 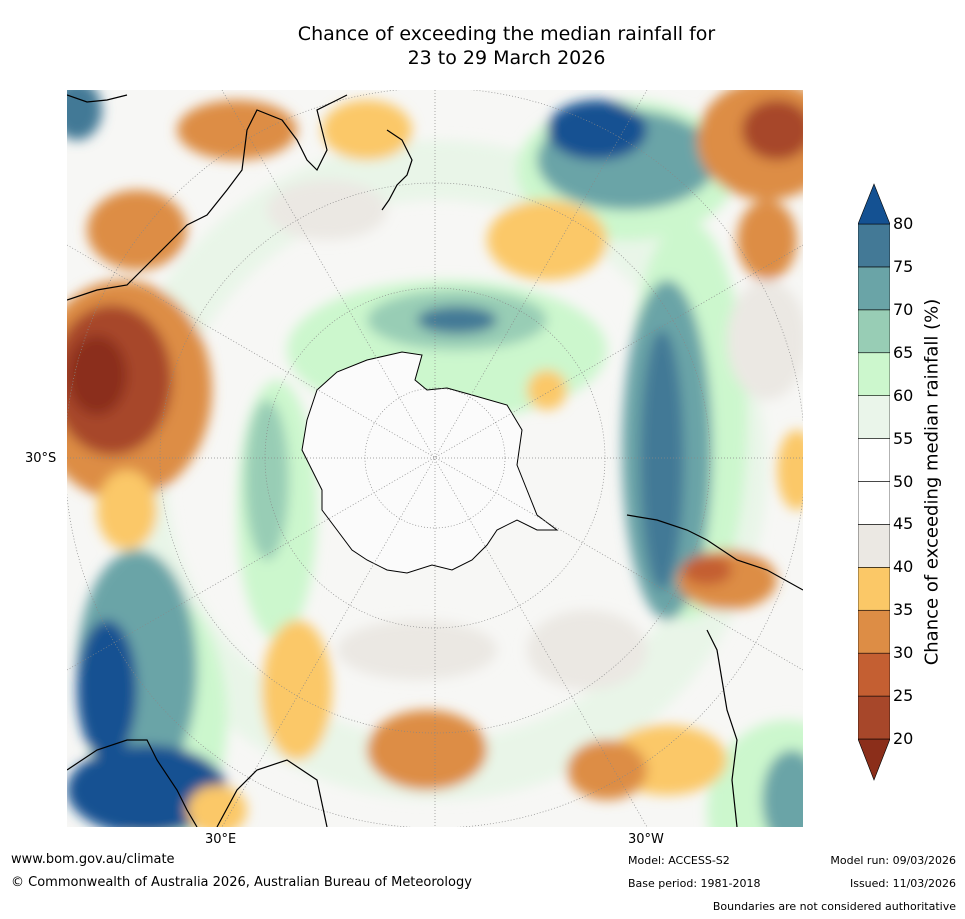 What do you see at coordinates (903, 610) in the screenshot?
I see `colorbar-tick-label: 35` at bounding box center [903, 610].